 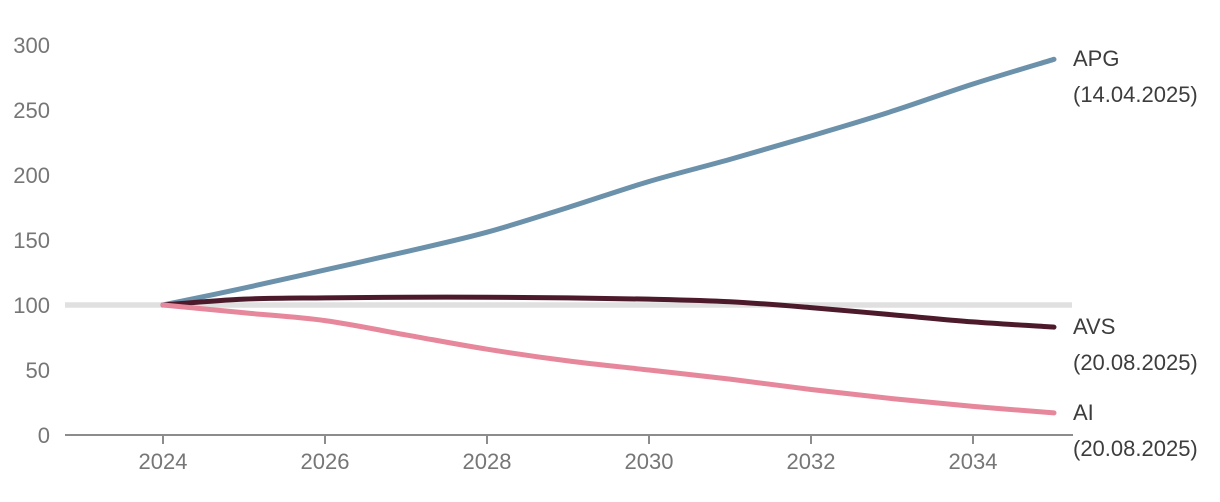 What do you see at coordinates (1135, 77) in the screenshot?
I see `series-label-apg: APG (14.04.2025)` at bounding box center [1135, 77].